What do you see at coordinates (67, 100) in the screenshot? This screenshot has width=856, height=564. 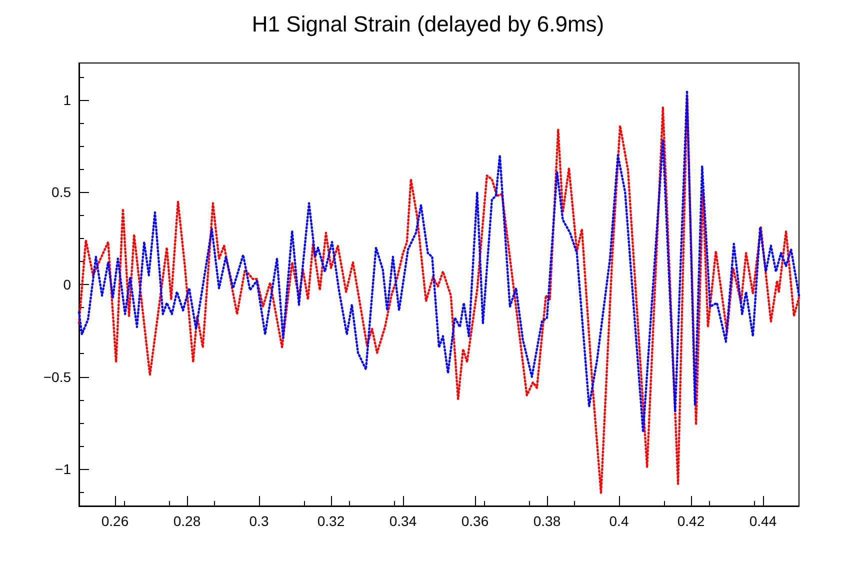 I see `y-tick-label: 1` at bounding box center [67, 100].